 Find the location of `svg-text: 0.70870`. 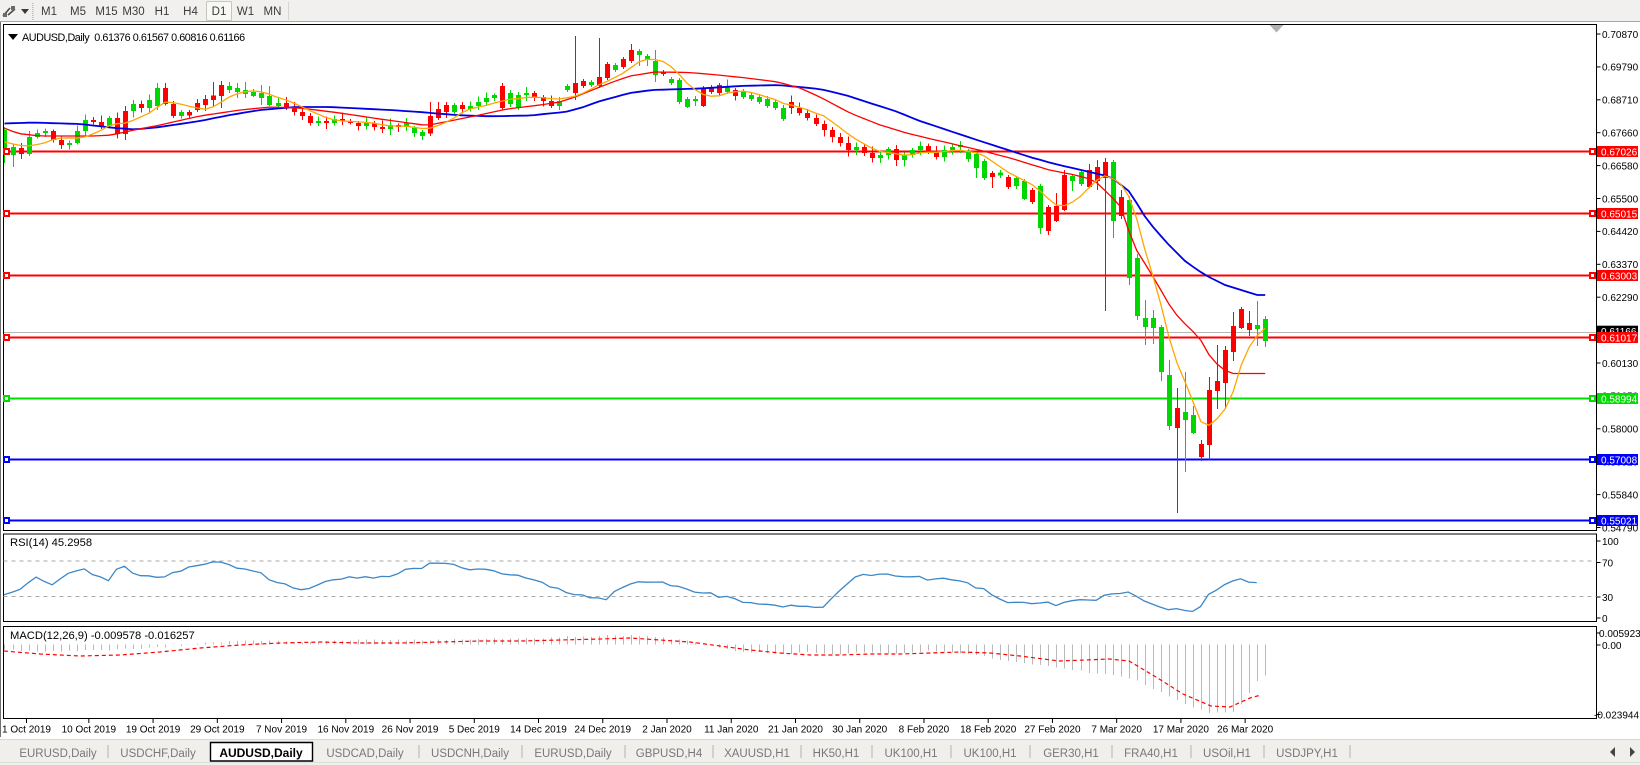

svg-text: 0.70870 is located at coordinates (1620, 35).